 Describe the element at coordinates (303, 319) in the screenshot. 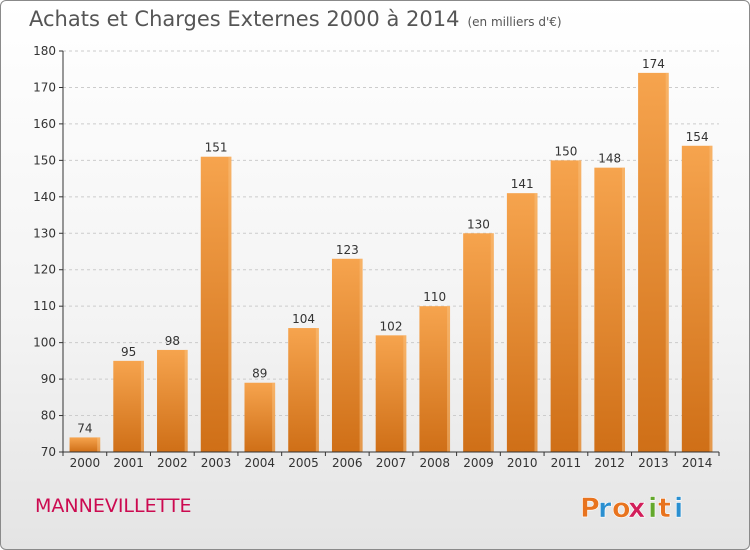

I see `data-label: 104` at that location.